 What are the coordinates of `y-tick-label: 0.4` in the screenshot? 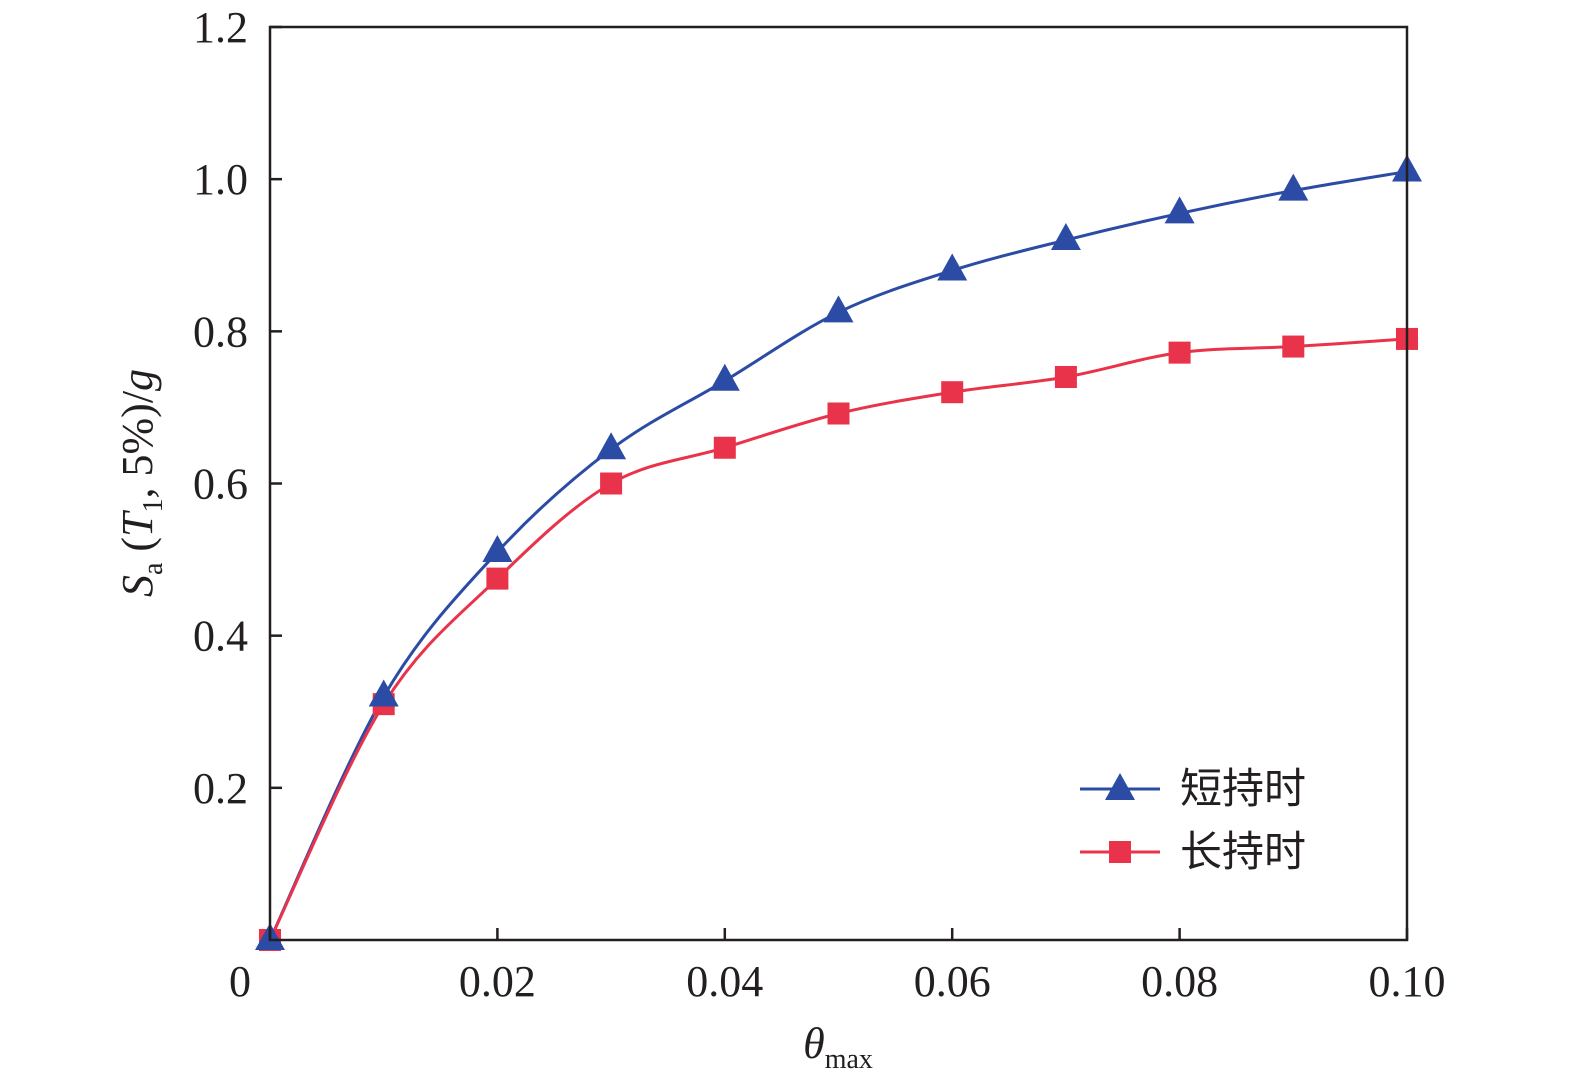 It's located at (220, 636).